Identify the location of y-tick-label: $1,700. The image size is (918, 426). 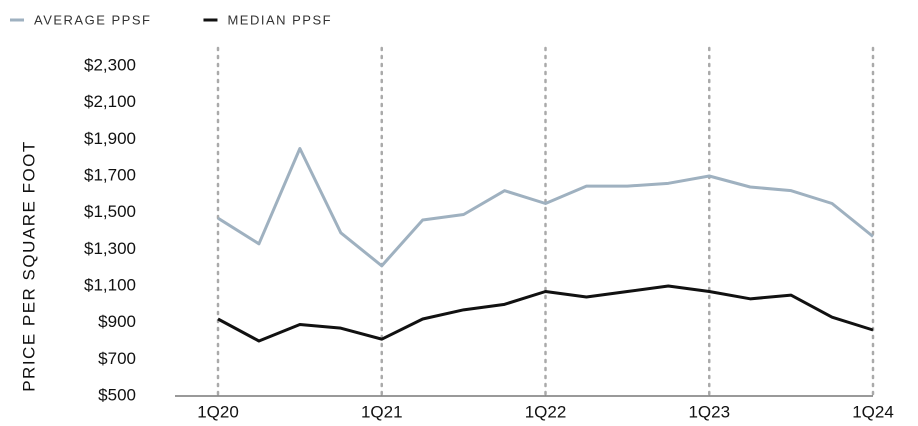
(110, 174).